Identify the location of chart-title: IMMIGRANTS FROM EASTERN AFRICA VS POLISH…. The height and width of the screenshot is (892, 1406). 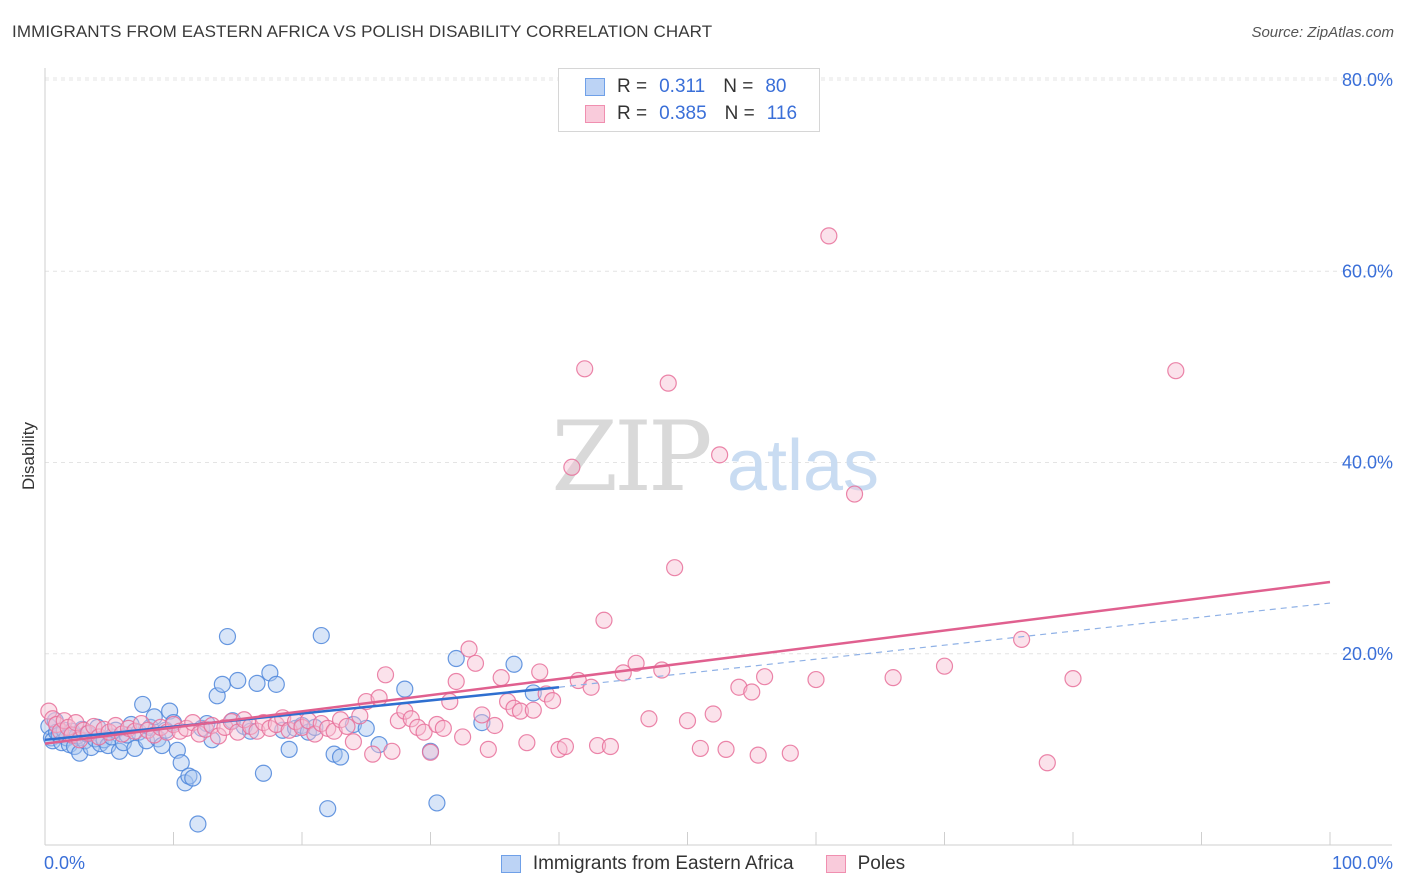
(362, 31).